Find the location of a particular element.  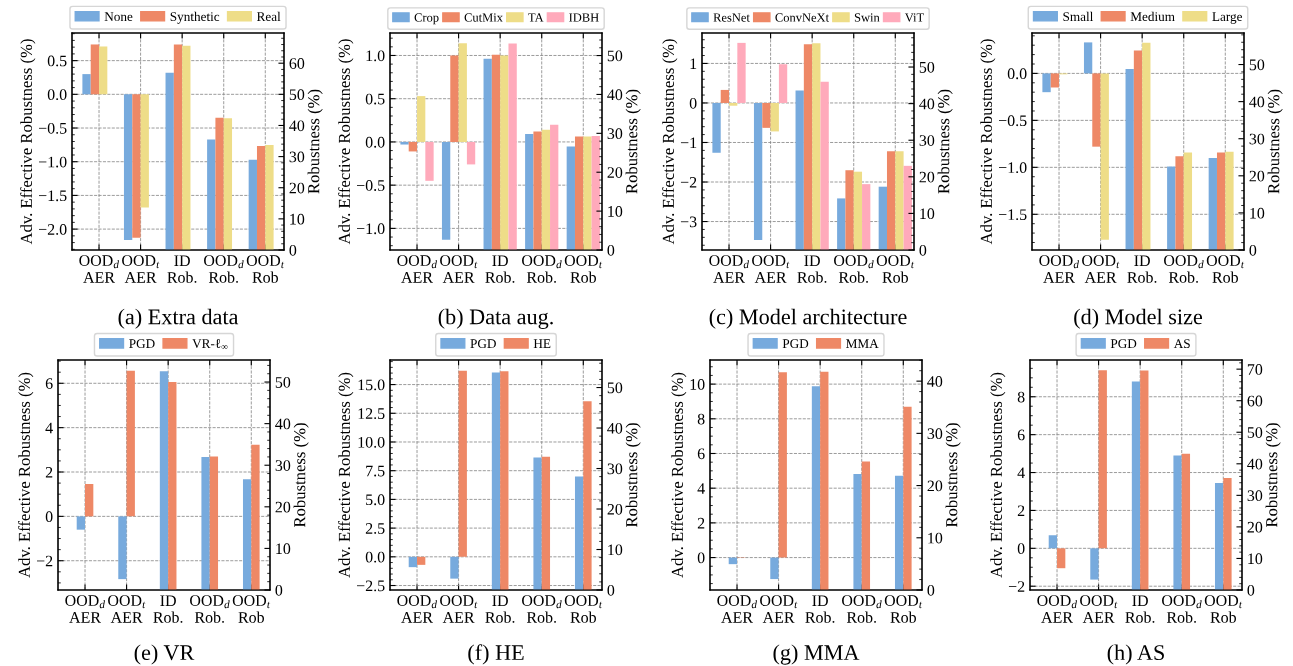

legend-label: MMA is located at coordinates (862, 343).